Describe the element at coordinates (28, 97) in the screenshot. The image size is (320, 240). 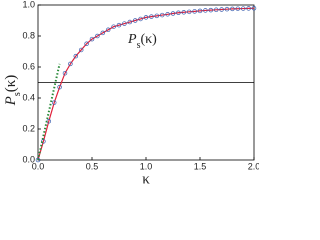
I see `y-tick-label: 0.4` at that location.